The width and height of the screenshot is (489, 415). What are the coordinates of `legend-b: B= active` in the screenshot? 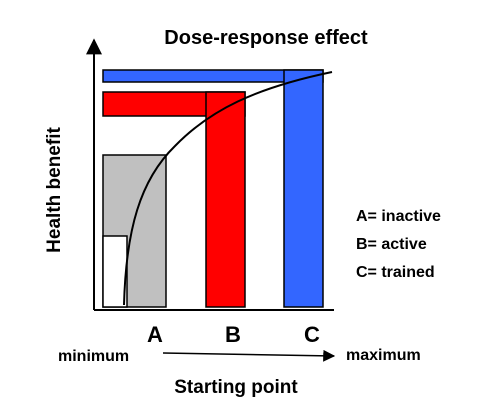 It's located at (391, 244).